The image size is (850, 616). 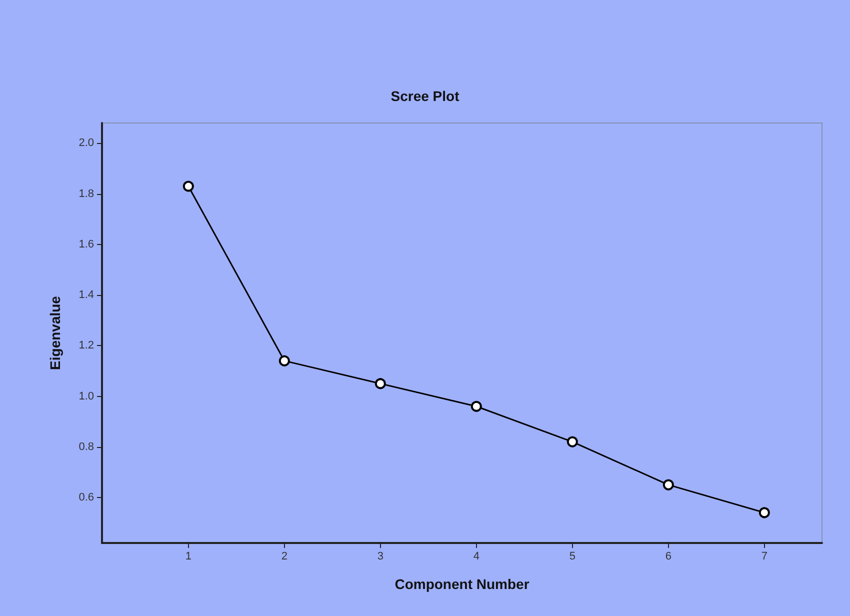 I want to click on x-tick-label: 4, so click(x=476, y=556).